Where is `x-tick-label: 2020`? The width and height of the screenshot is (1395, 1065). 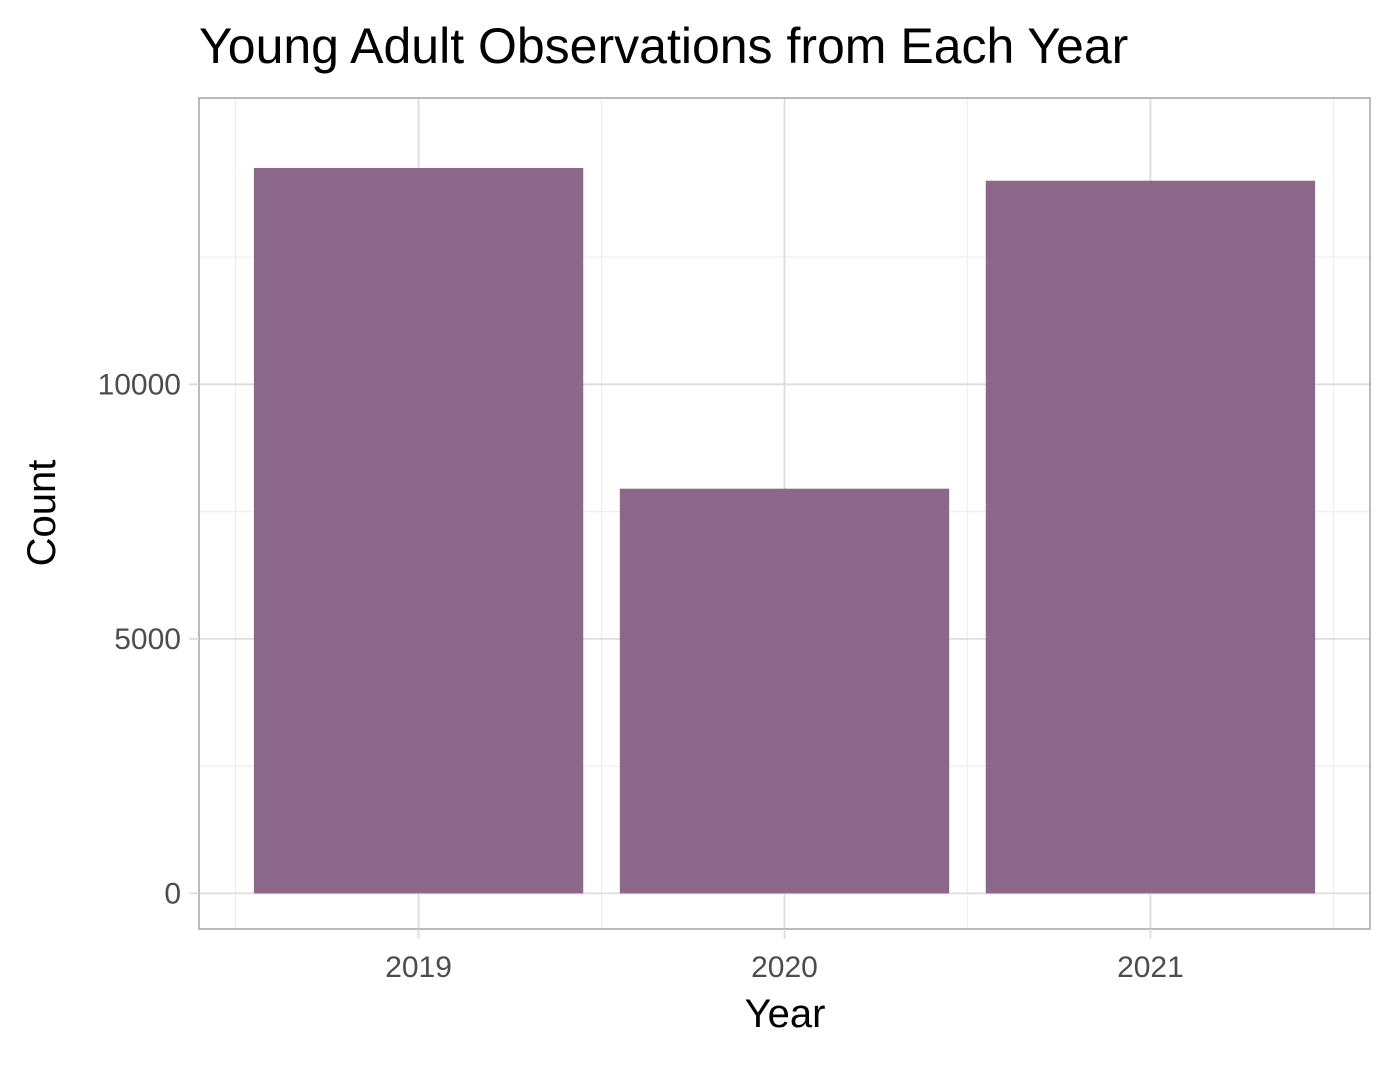 x-tick-label: 2020 is located at coordinates (784, 967).